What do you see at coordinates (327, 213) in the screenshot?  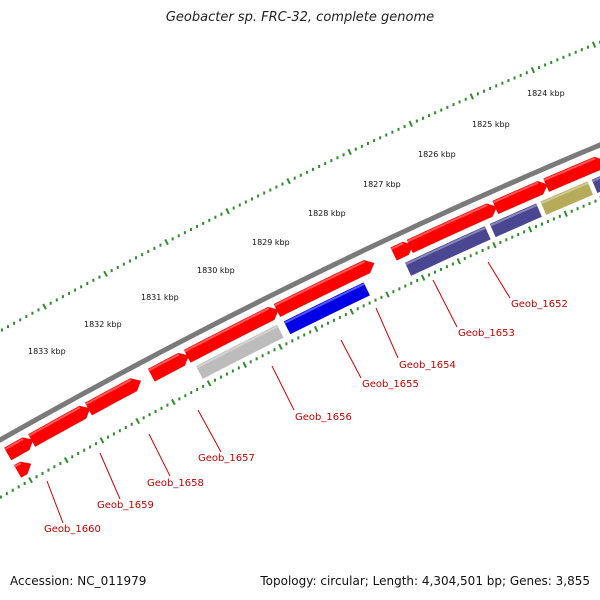 I see `scale-label: 1828 kbp` at bounding box center [327, 213].